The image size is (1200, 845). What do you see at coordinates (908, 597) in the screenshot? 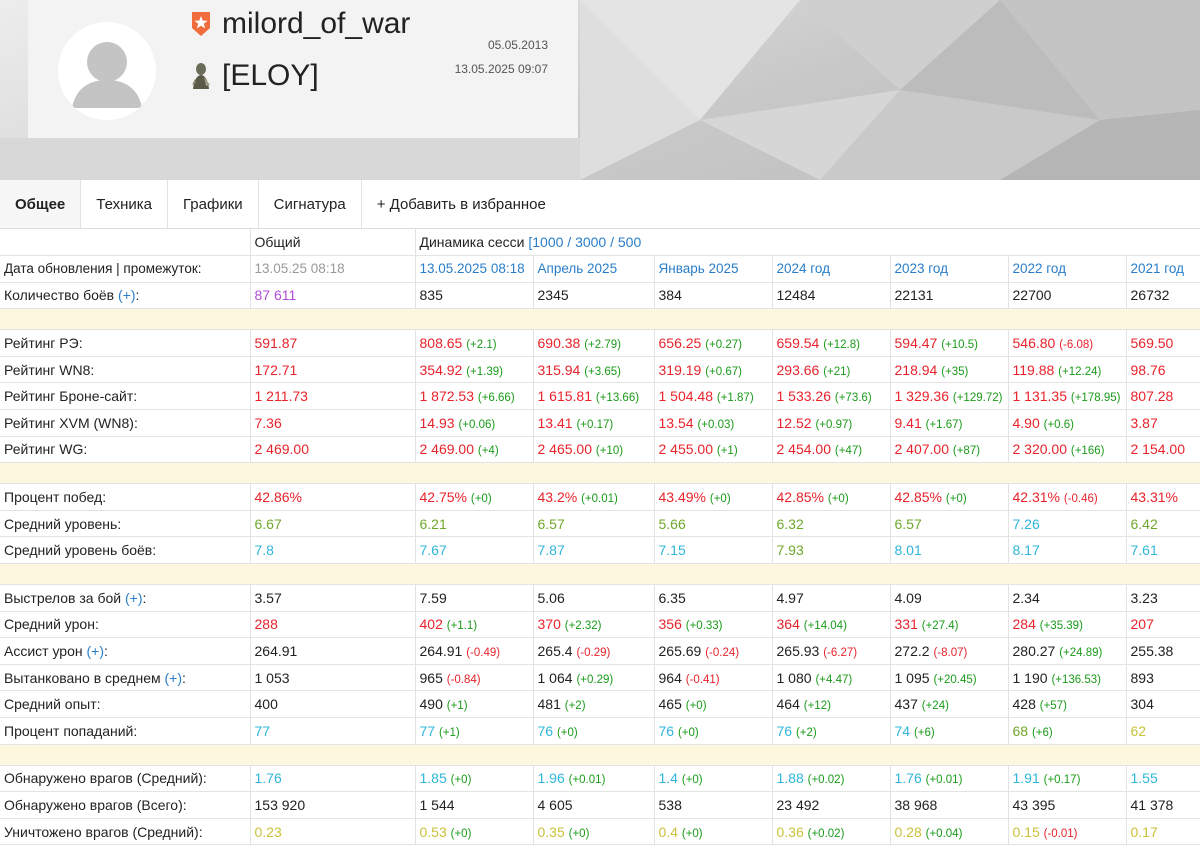
I see `stat-value: 4.09` at bounding box center [908, 597].